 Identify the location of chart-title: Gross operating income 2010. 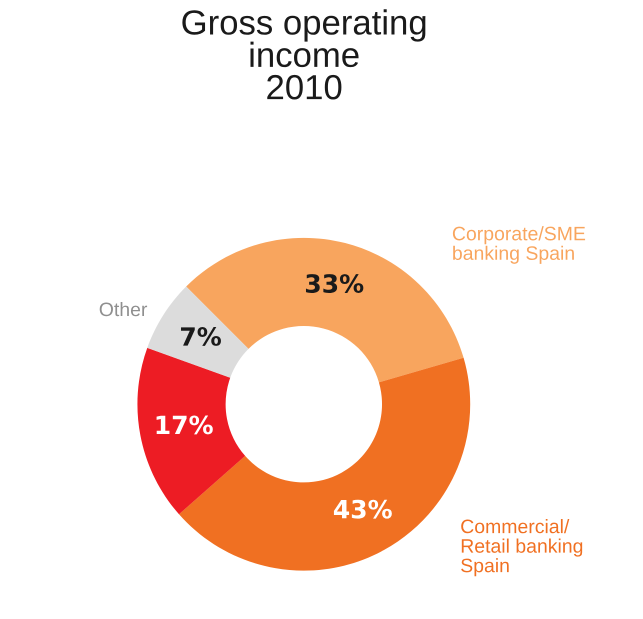
(304, 54).